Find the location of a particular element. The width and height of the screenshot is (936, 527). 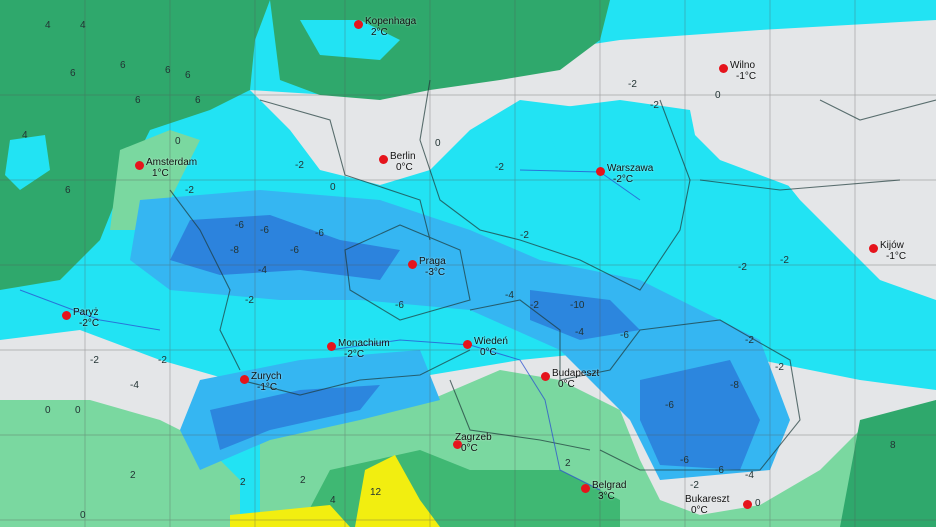

city-label: Wiedeń 0°C is located at coordinates (491, 347).